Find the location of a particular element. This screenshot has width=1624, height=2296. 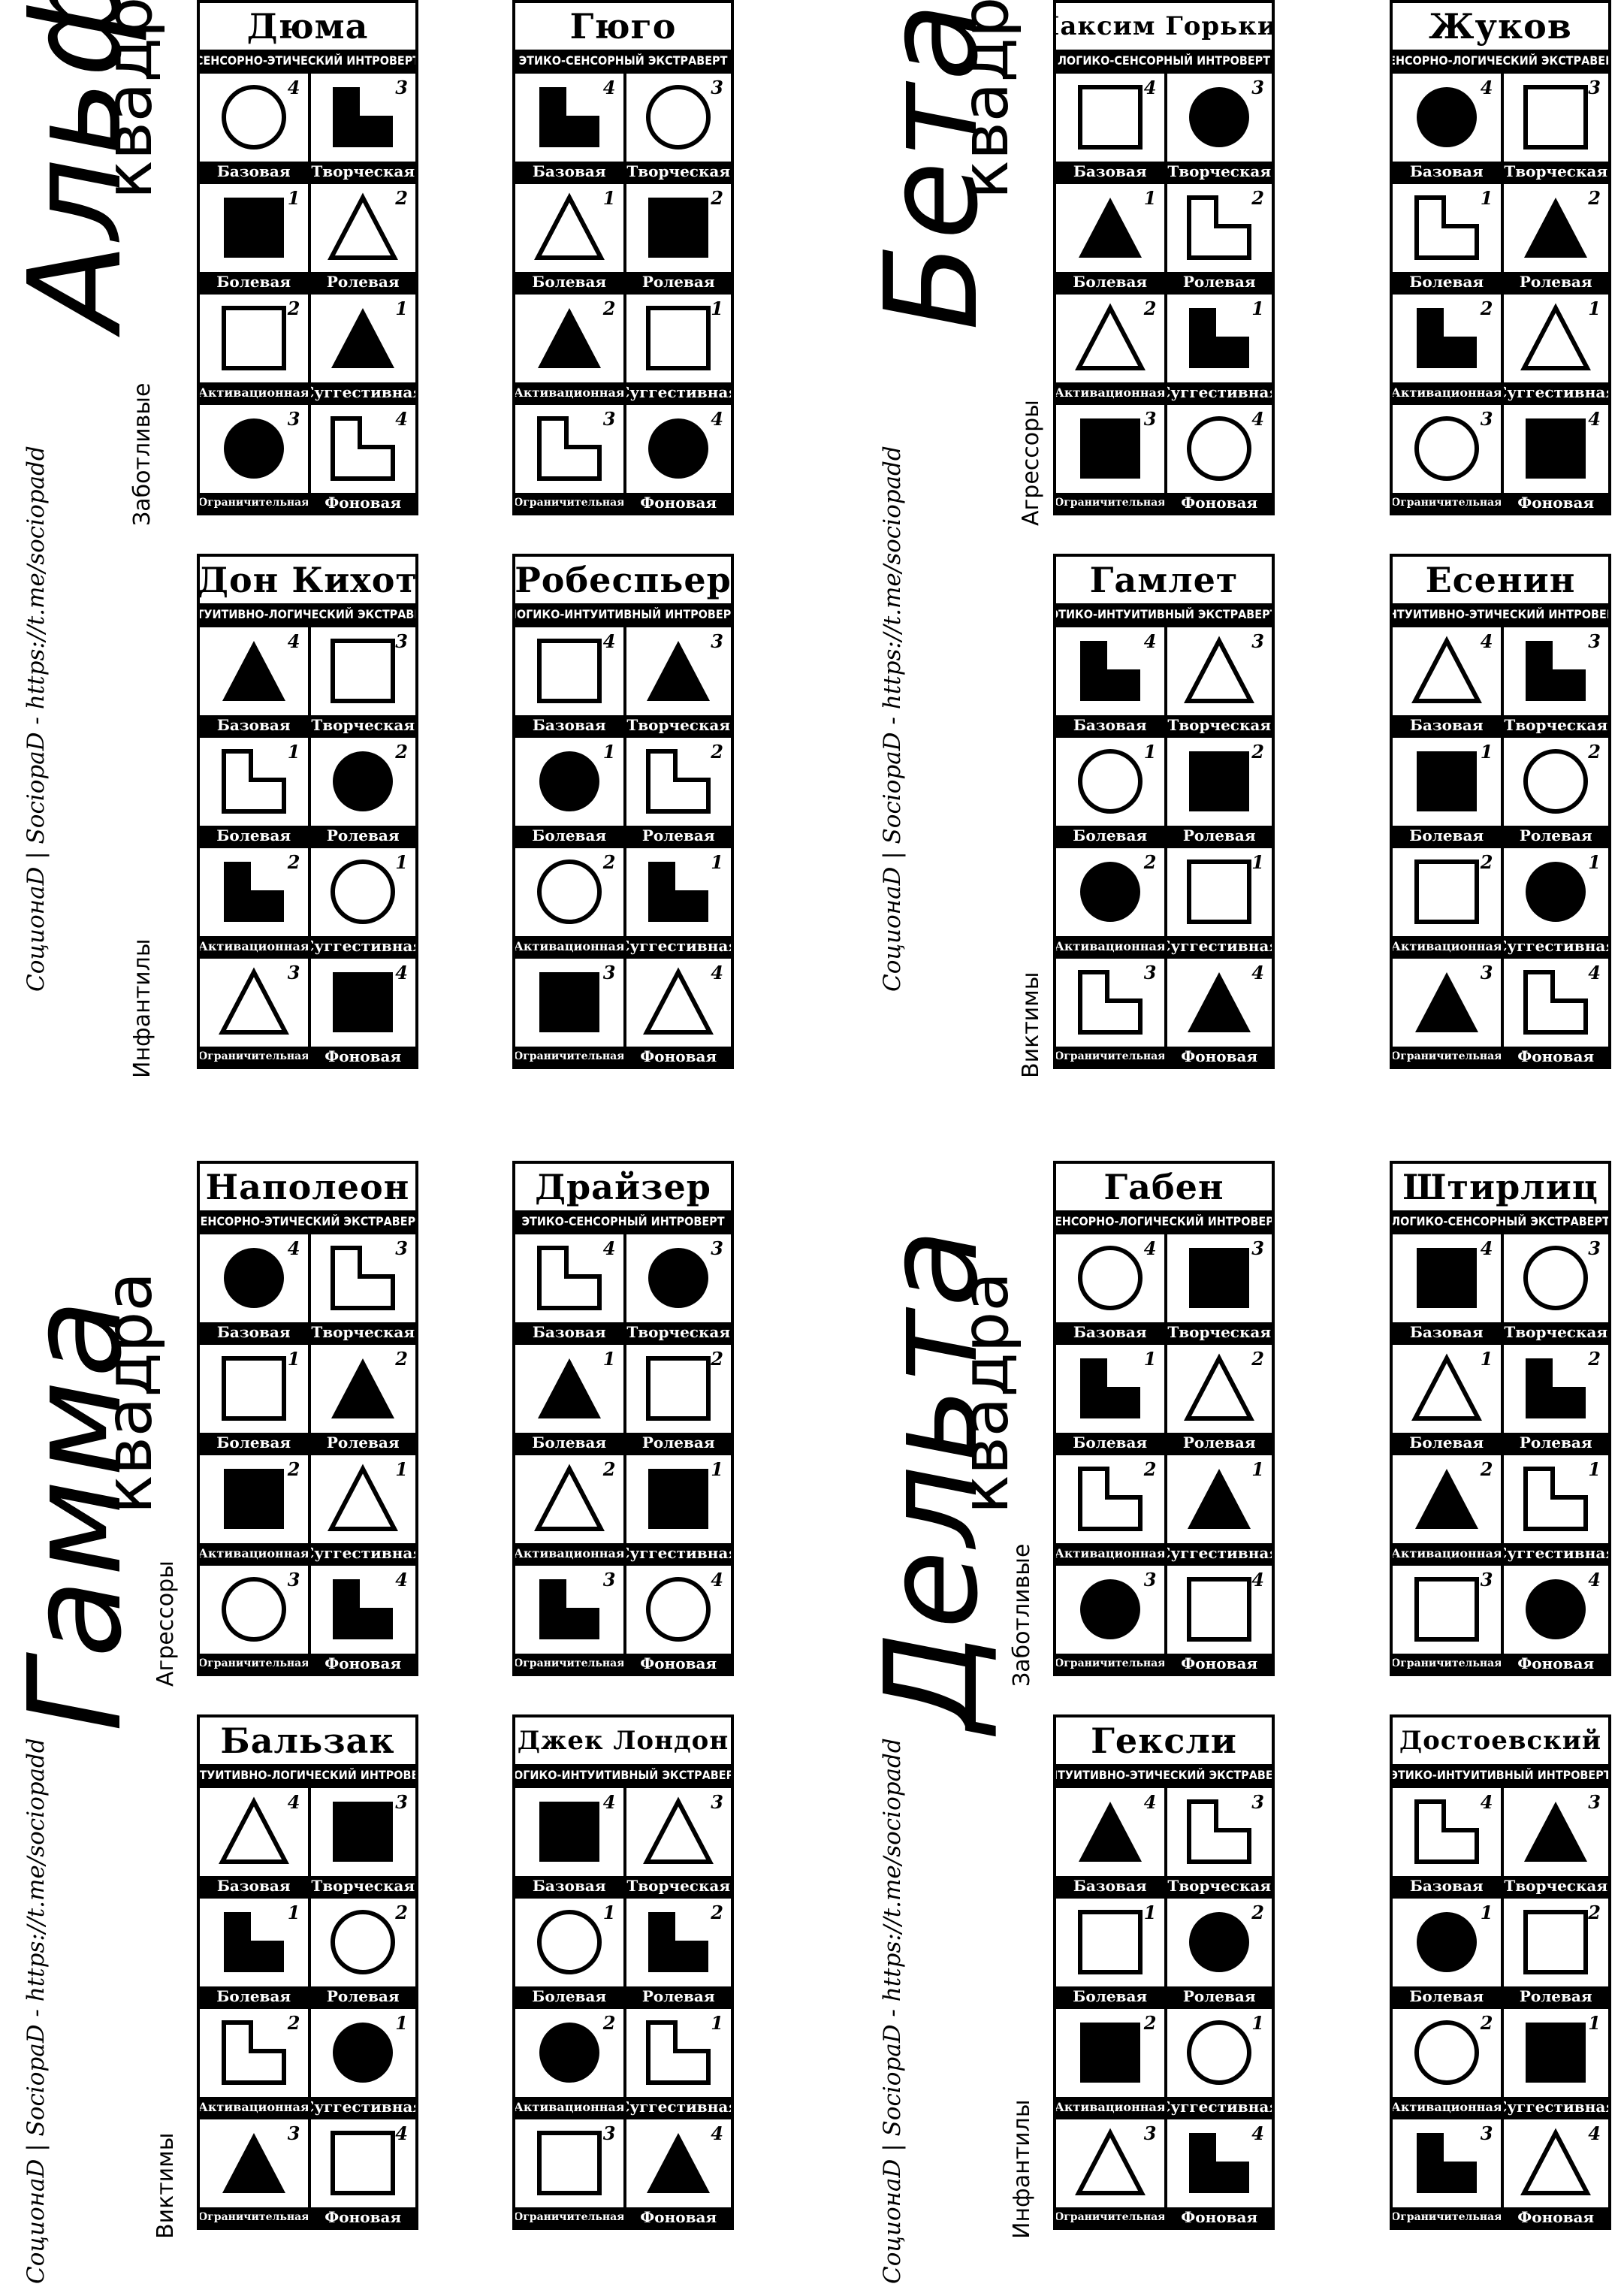

type-title: Габен is located at coordinates (1163, 1187).